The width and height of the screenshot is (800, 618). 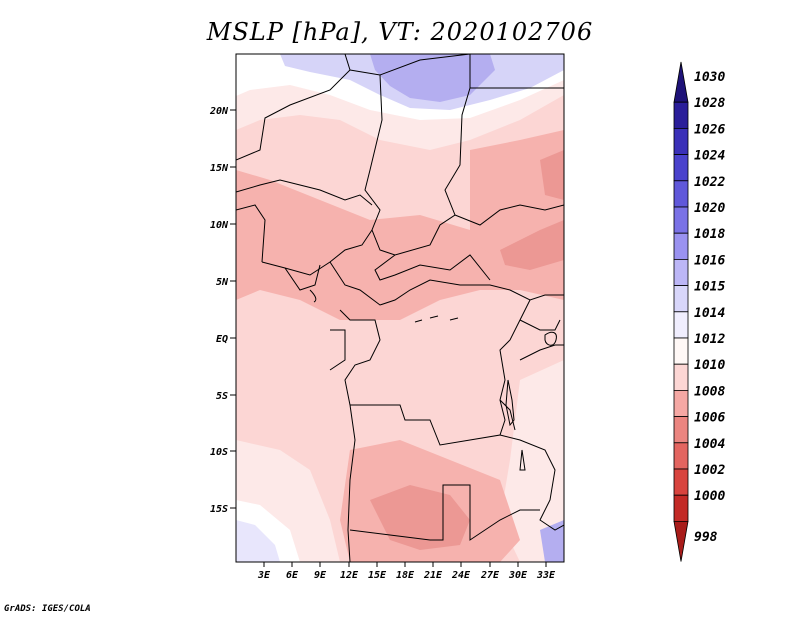 What do you see at coordinates (219, 168) in the screenshot?
I see `y-tick-label: 15N` at bounding box center [219, 168].